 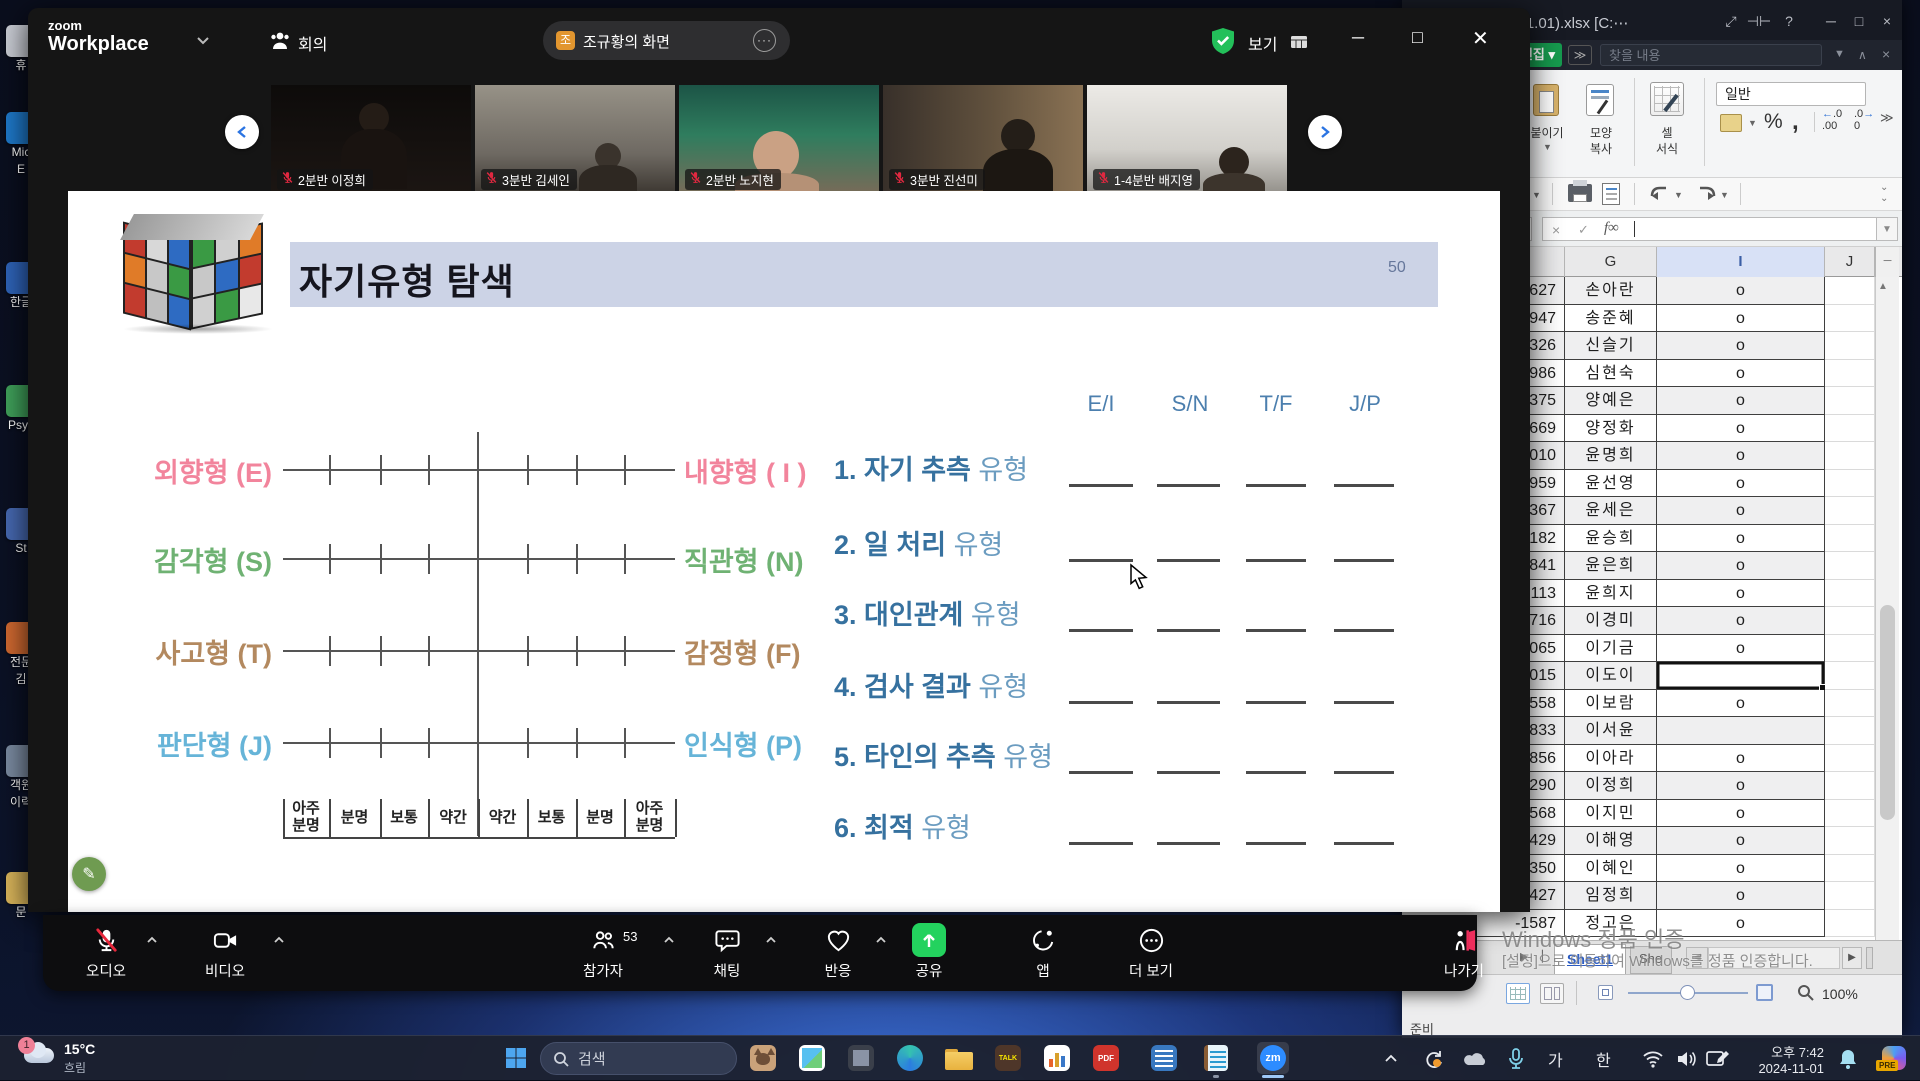 What do you see at coordinates (666, 40) in the screenshot?
I see `share-title-pill: 조 조규황의 화면 ···` at bounding box center [666, 40].